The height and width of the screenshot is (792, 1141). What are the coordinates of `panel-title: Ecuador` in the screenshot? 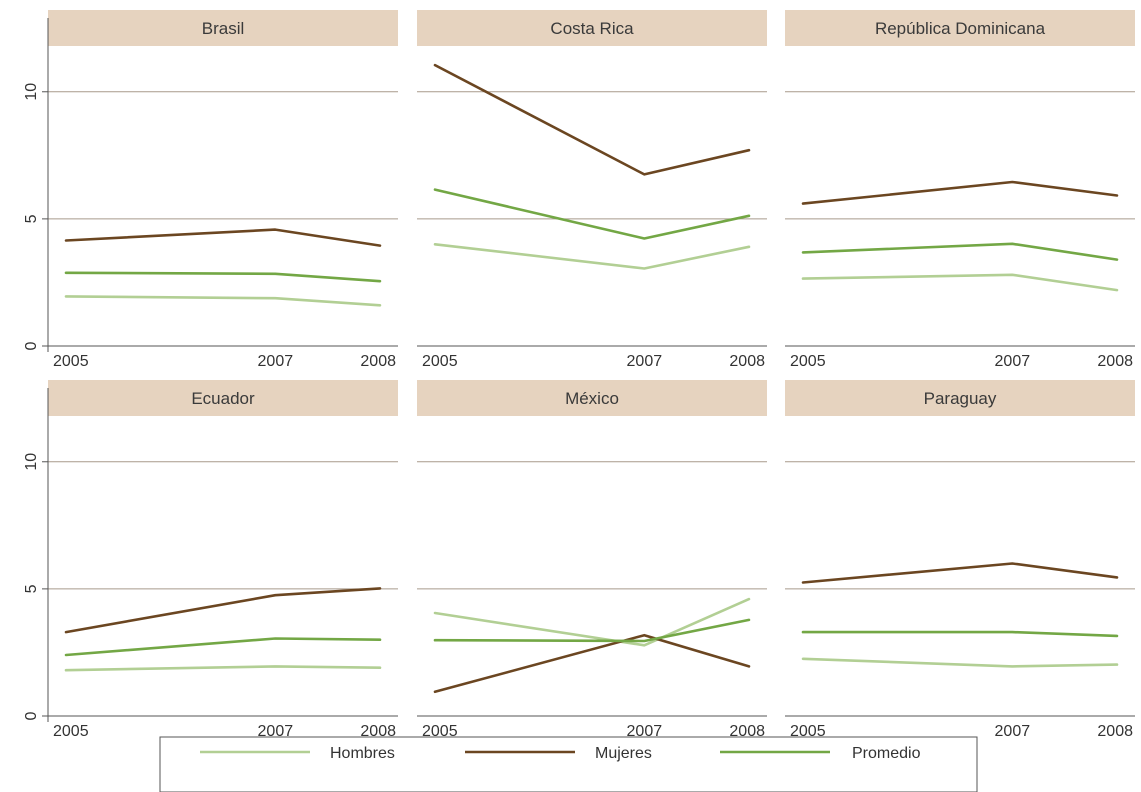 It's located at (223, 398).